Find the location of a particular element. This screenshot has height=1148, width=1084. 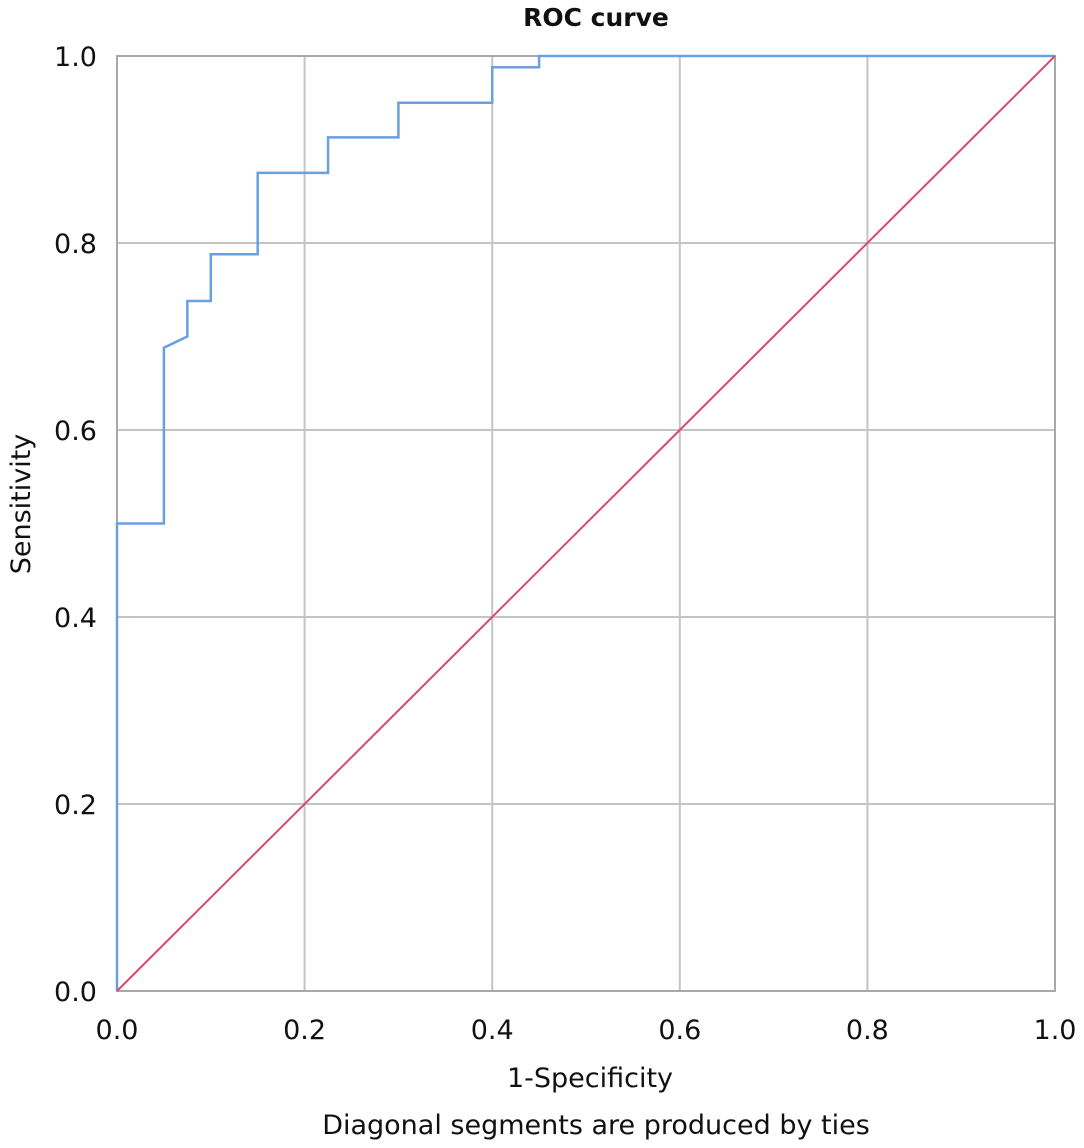

x-axis-title: 1-Specificity is located at coordinates (590, 1078).